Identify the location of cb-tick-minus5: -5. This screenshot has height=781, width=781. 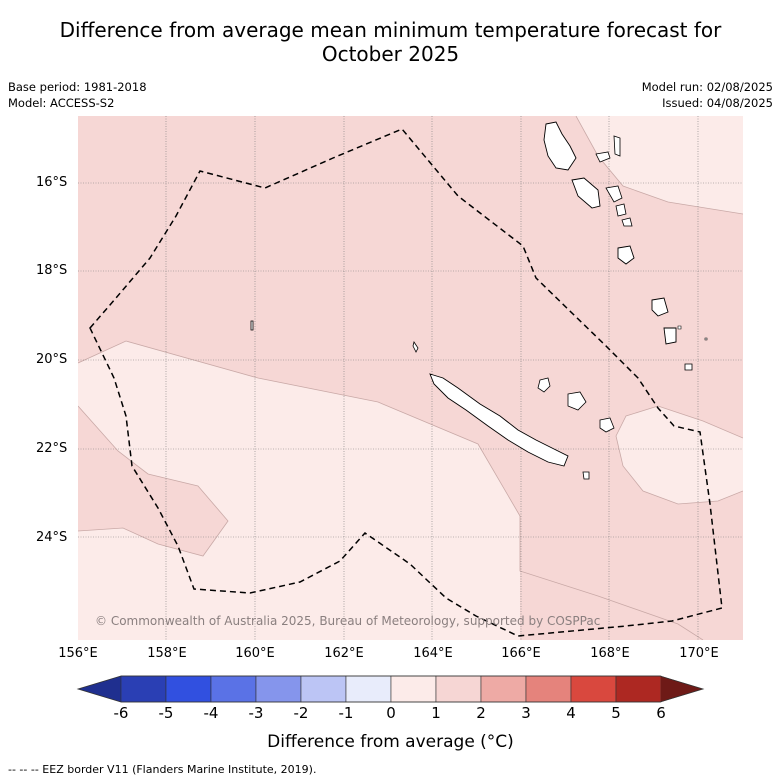
(166, 713).